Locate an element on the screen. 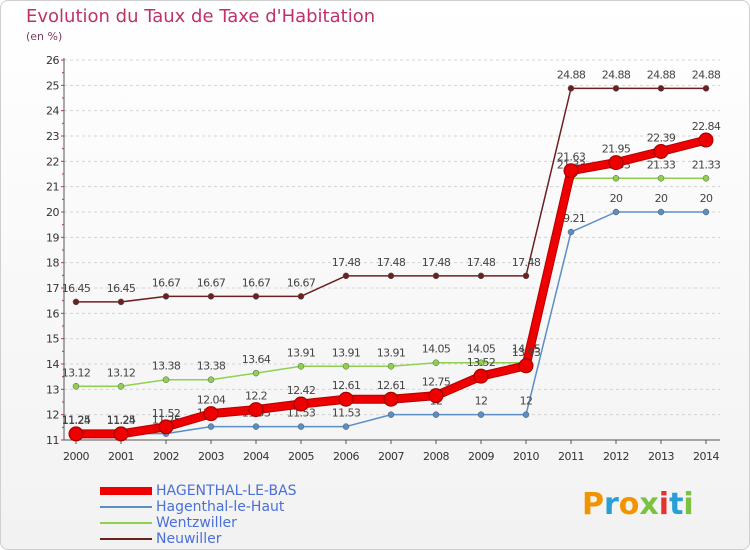 Image resolution: width=750 pixels, height=550 pixels. x-tick-label: 2002 is located at coordinates (166, 456).